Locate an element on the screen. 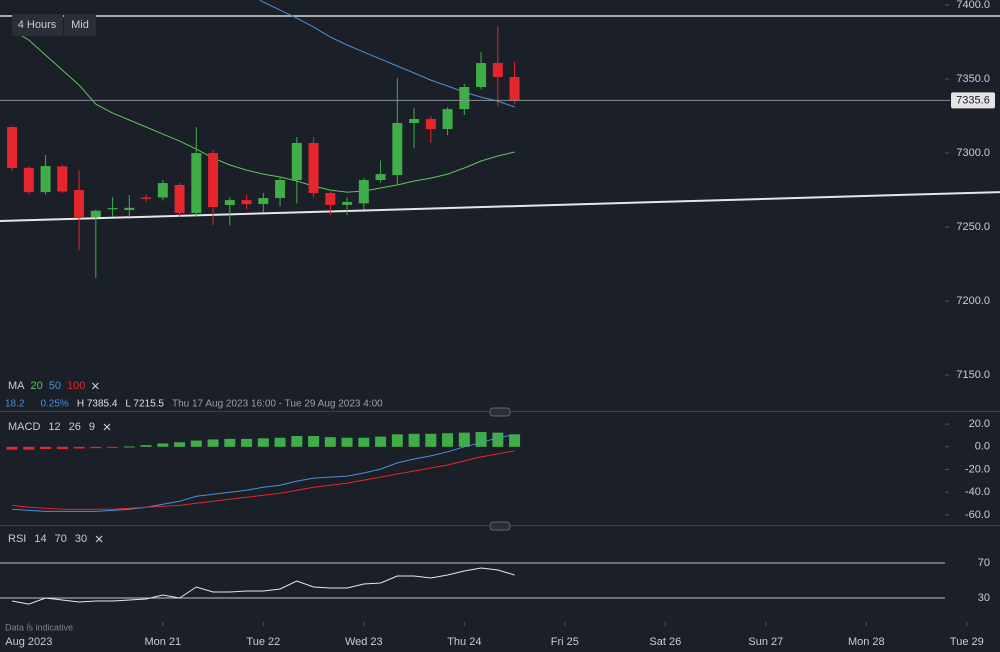 The width and height of the screenshot is (1000, 652). info-text: H 7385.4 is located at coordinates (97, 404).